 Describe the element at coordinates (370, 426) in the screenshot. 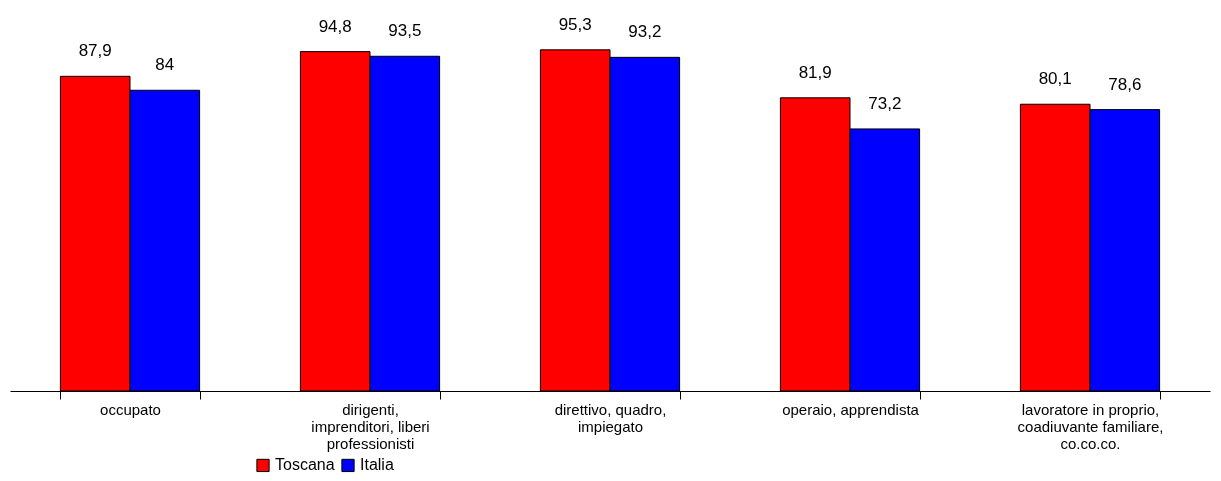

I see `x-tick-label: dirigenti, imprenditori, liberi professionisti` at that location.